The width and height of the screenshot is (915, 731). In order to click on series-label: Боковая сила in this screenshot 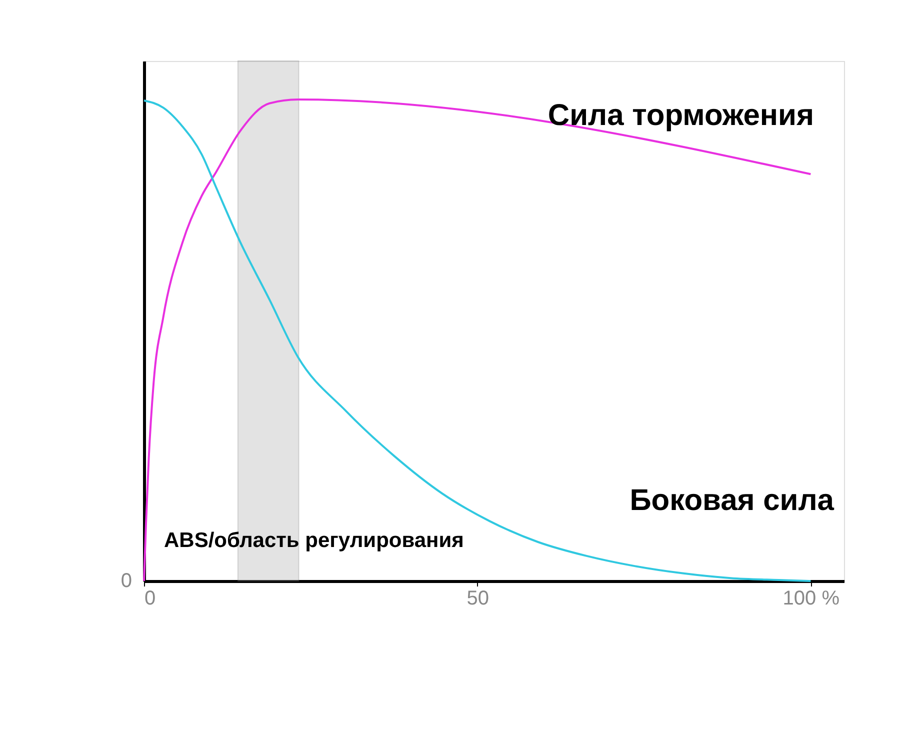, I will do `click(732, 500)`.